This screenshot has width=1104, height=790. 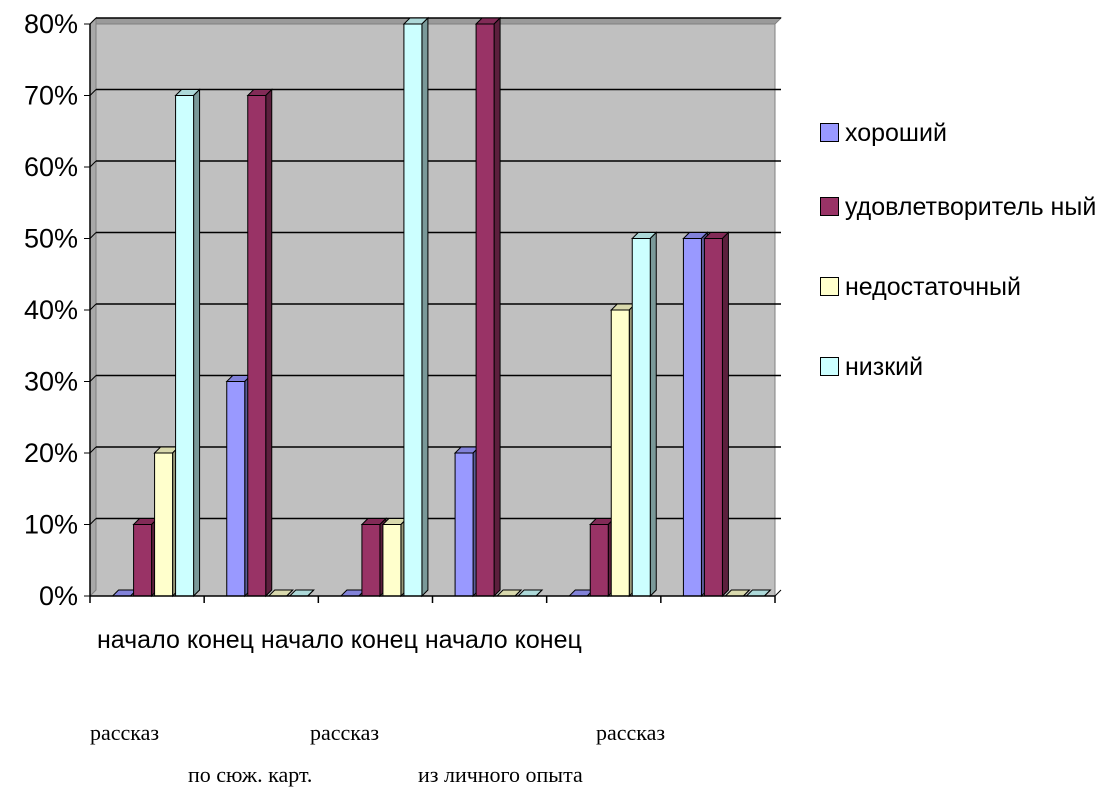 What do you see at coordinates (217, 640) in the screenshot?
I see `x-category-label-2: конец` at bounding box center [217, 640].